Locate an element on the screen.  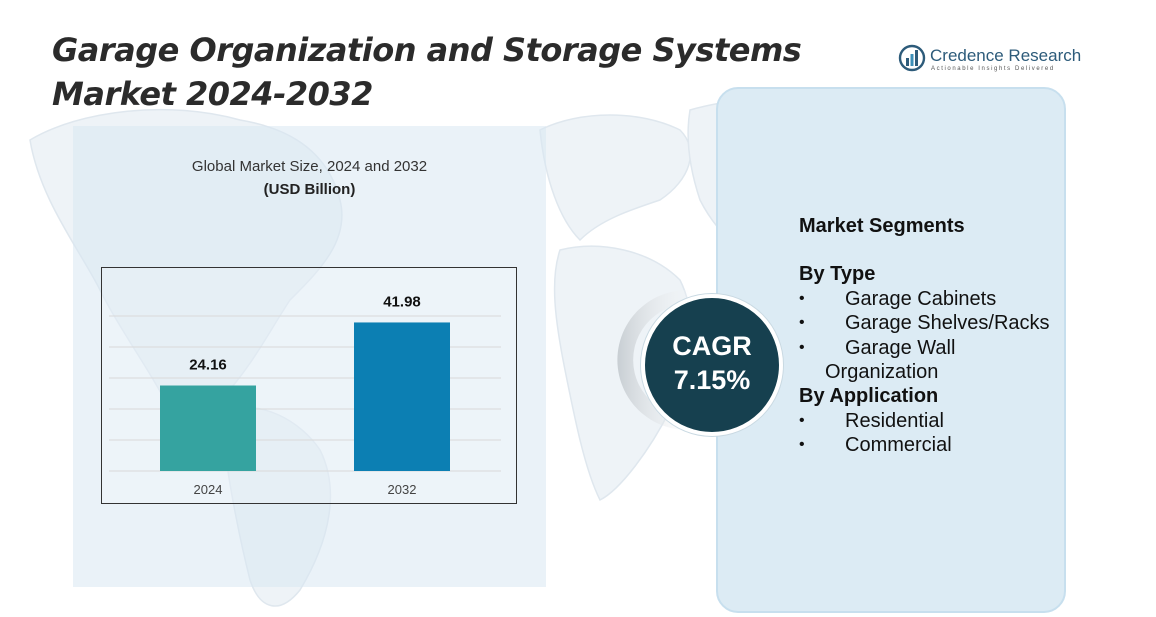
cagr-ring-decoration is located at coordinates (660, 360).